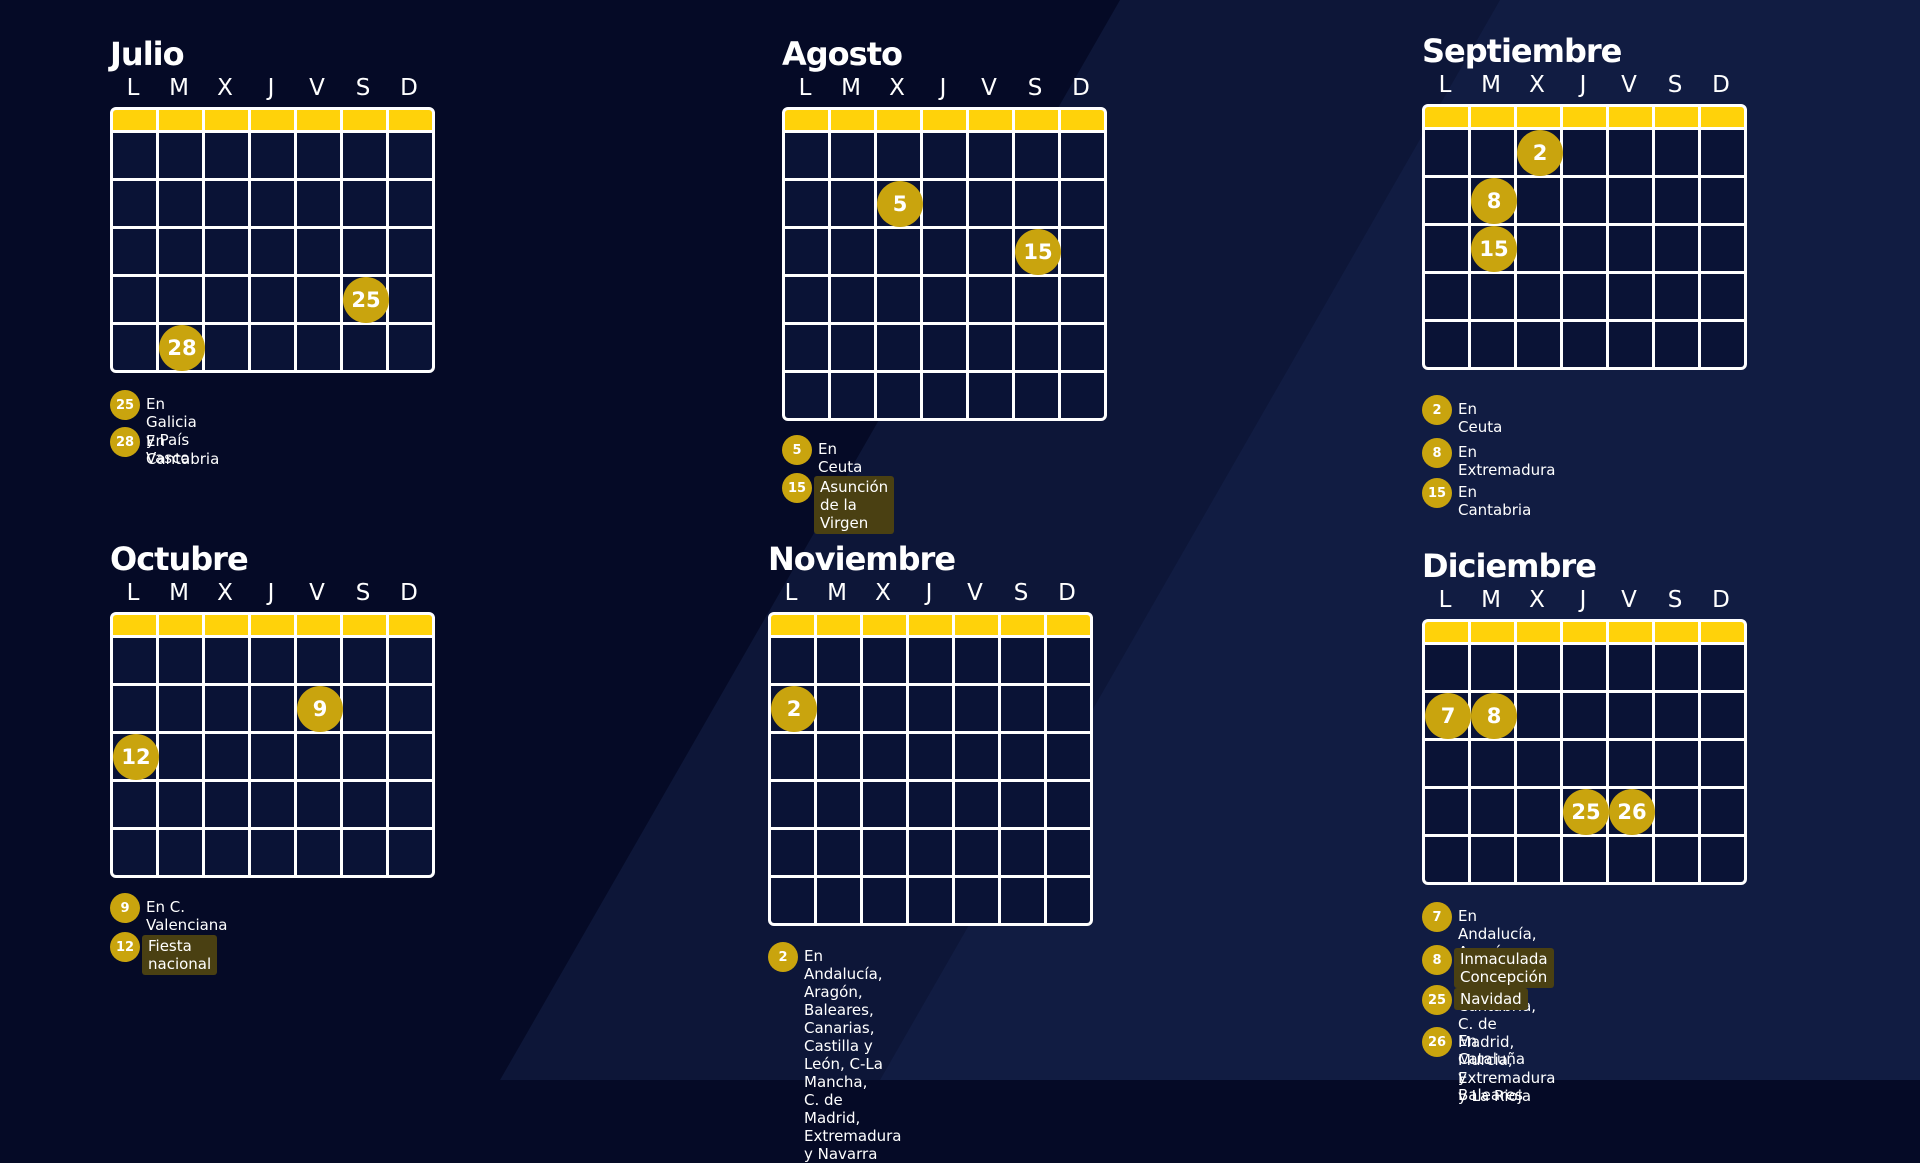 This screenshot has width=1920, height=1163. I want to click on legend-item: 5 En Ceuta, so click(822, 455).